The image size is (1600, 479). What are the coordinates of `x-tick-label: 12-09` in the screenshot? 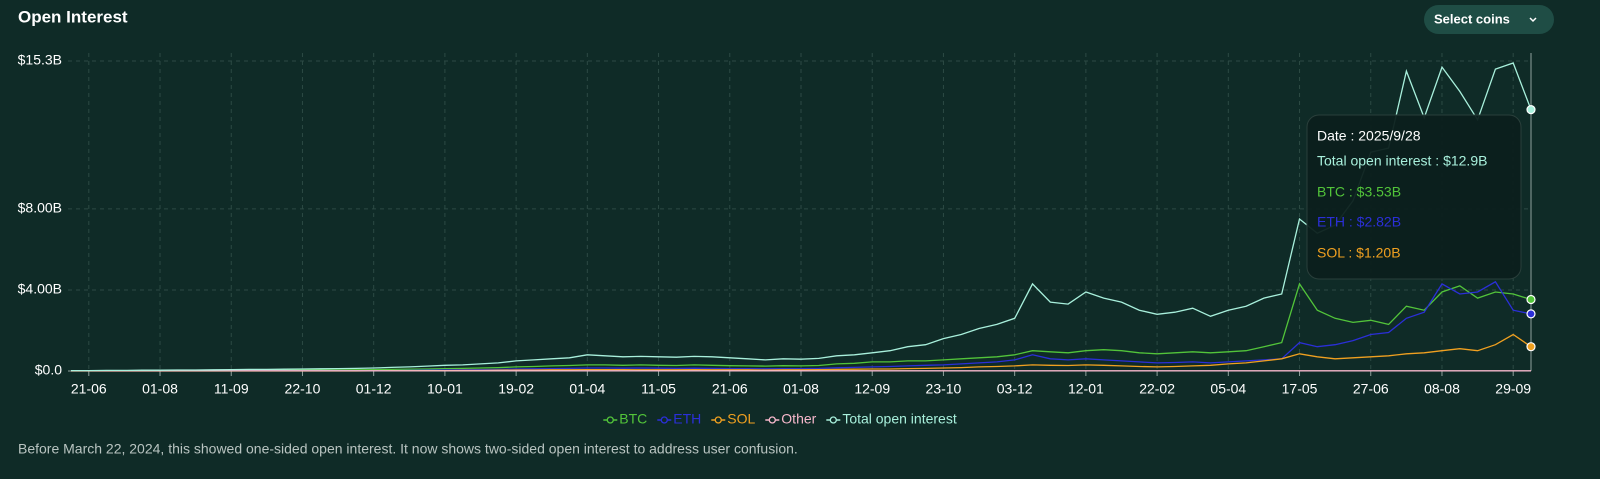 It's located at (872, 389).